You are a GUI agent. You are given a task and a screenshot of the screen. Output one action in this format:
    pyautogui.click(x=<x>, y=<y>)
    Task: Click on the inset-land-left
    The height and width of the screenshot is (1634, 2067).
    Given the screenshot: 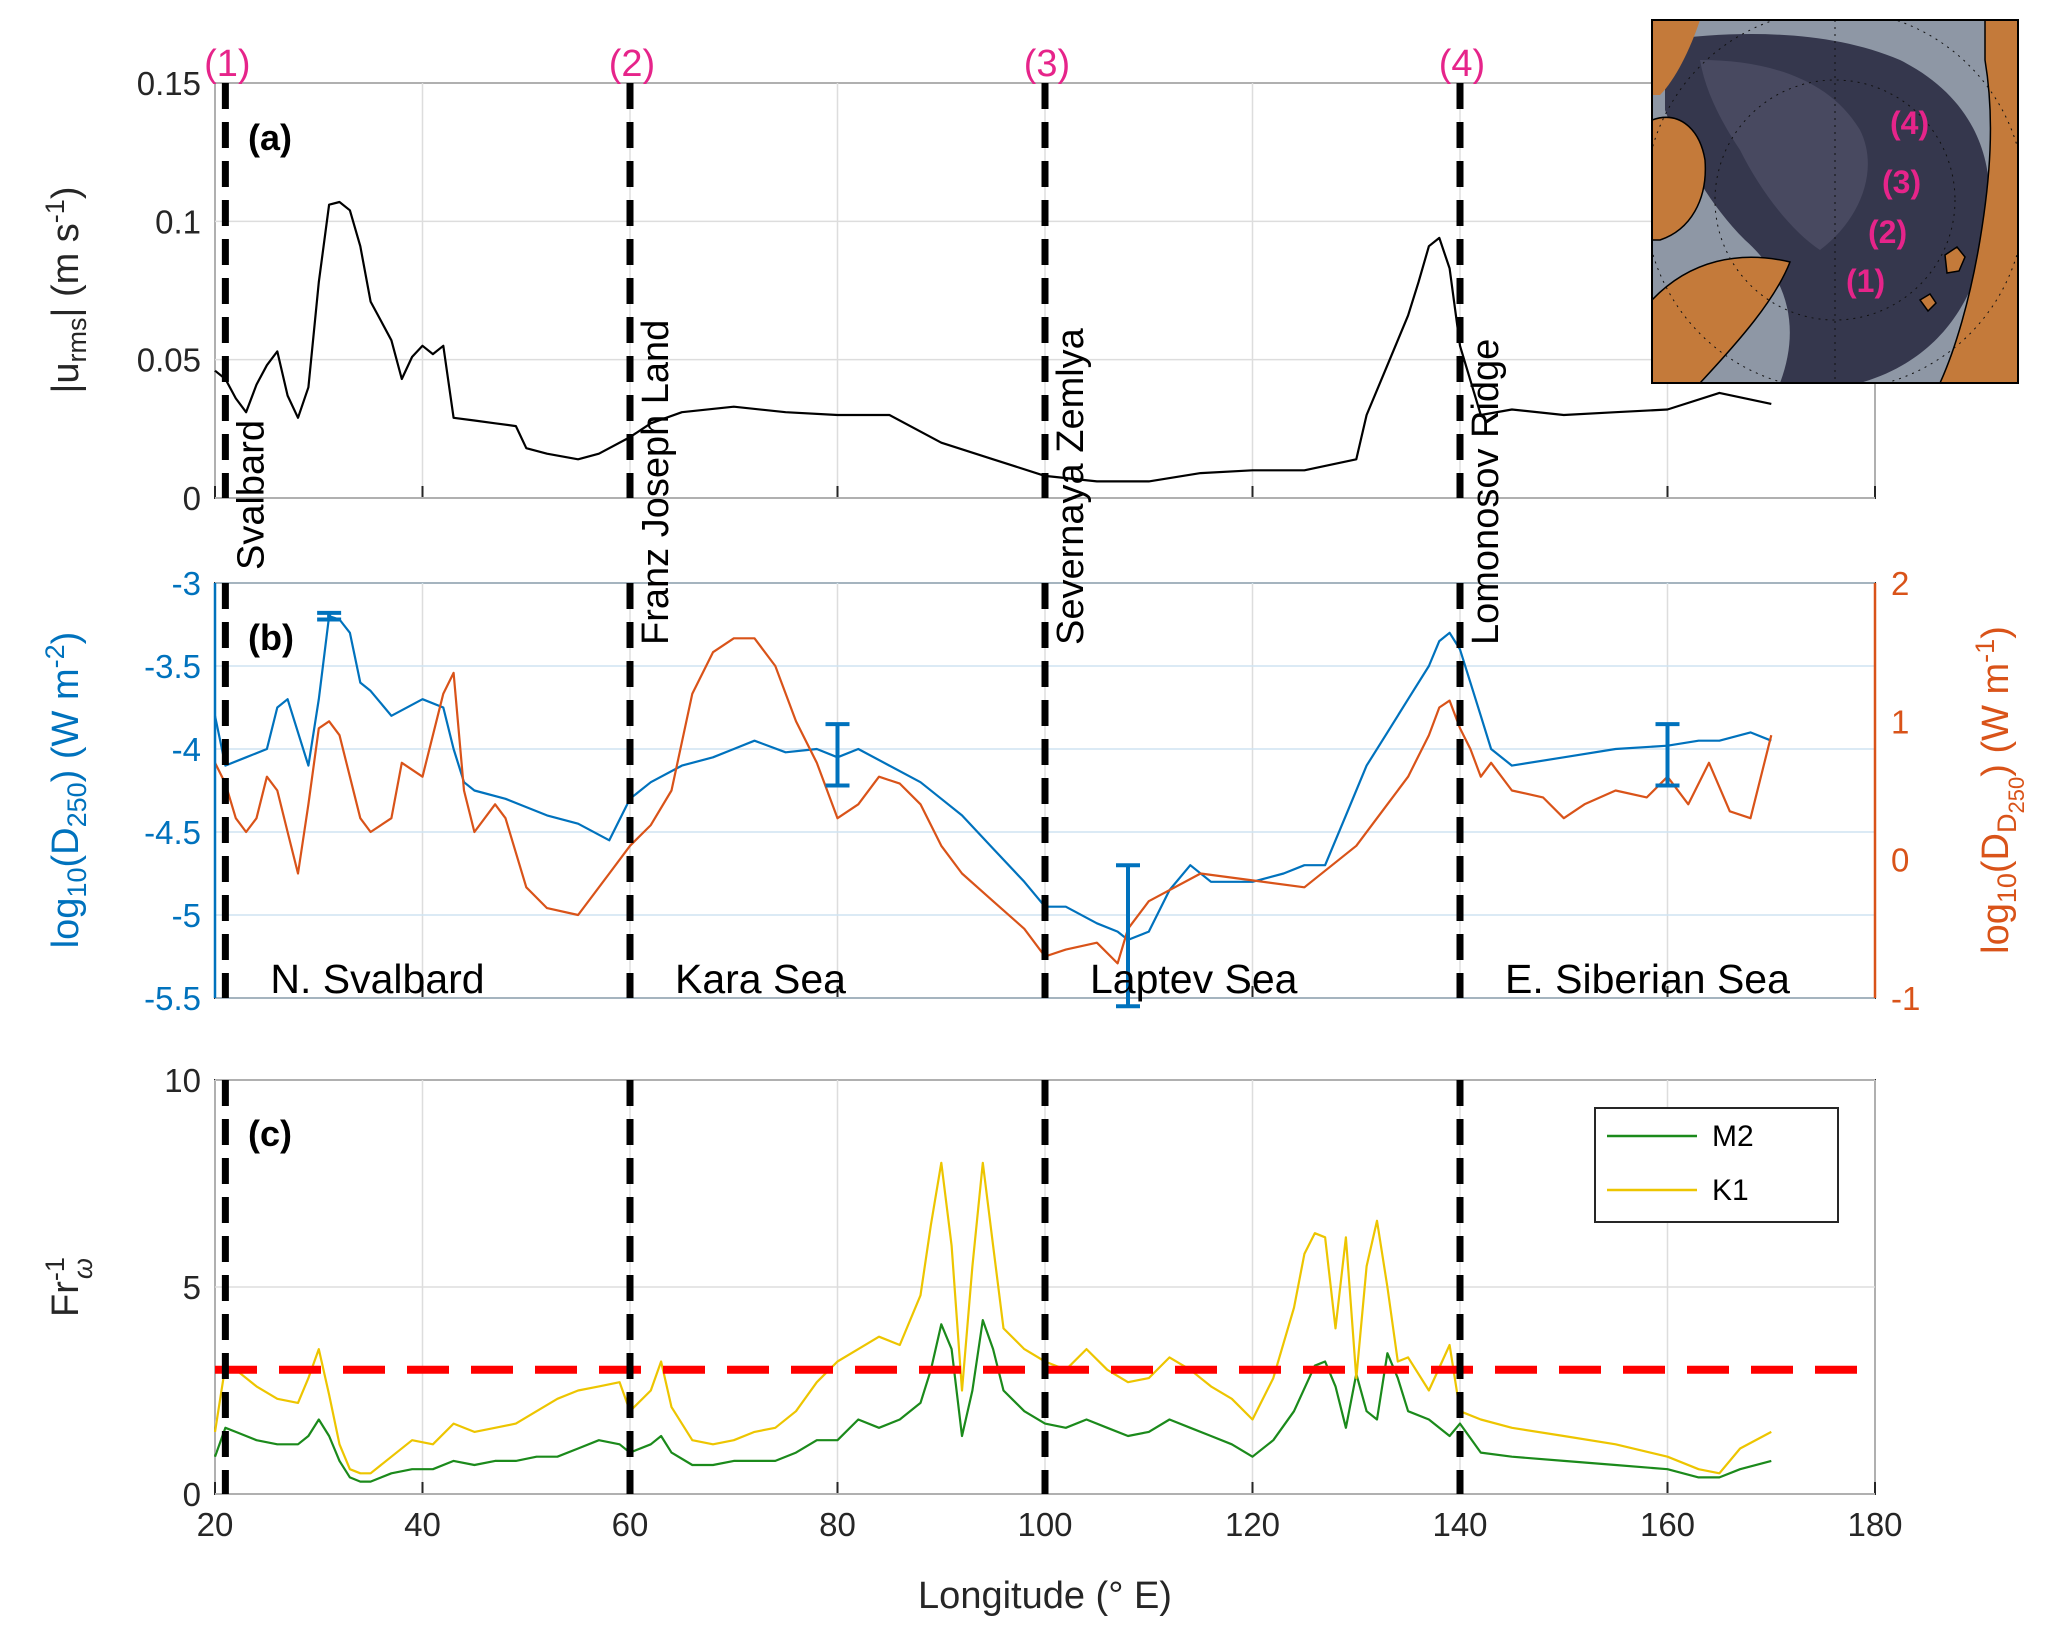 What is the action you would take?
    pyautogui.click(x=1676, y=57)
    